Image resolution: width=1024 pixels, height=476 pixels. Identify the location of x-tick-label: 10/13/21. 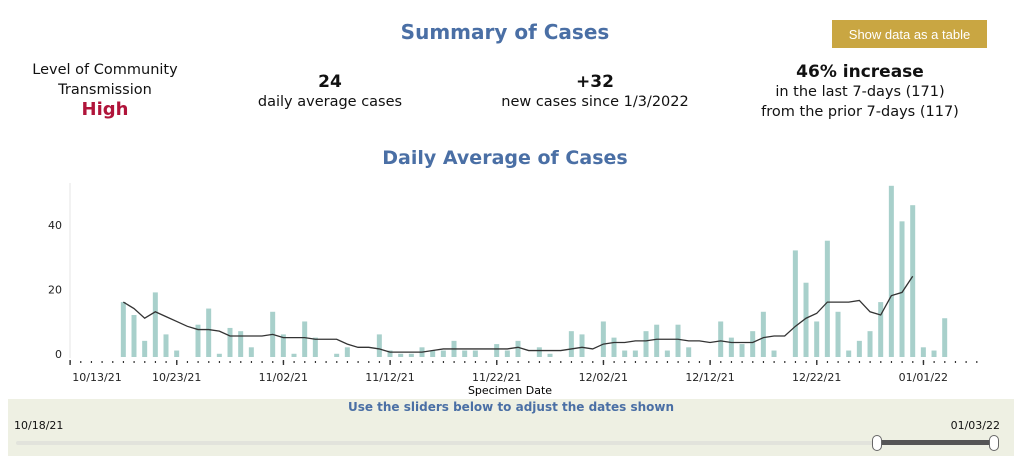
(96, 377).